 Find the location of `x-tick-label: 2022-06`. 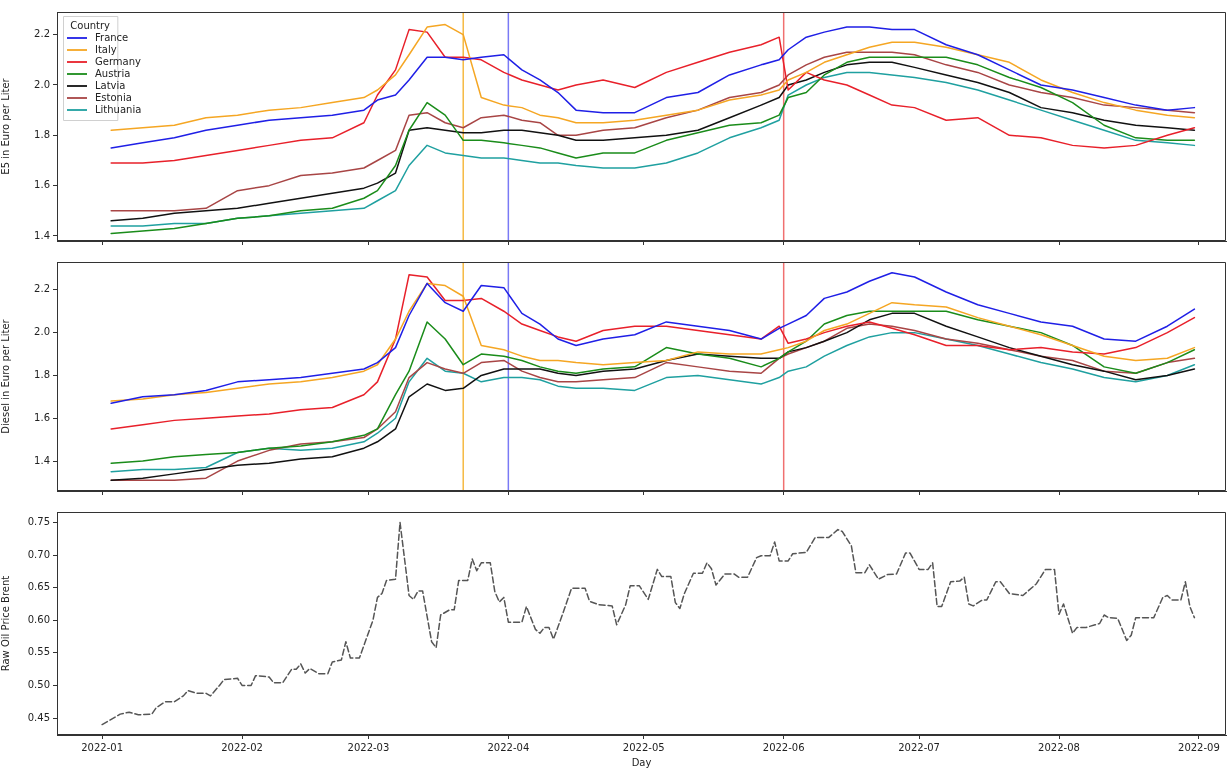

x-tick-label: 2022-06 is located at coordinates (783, 747).